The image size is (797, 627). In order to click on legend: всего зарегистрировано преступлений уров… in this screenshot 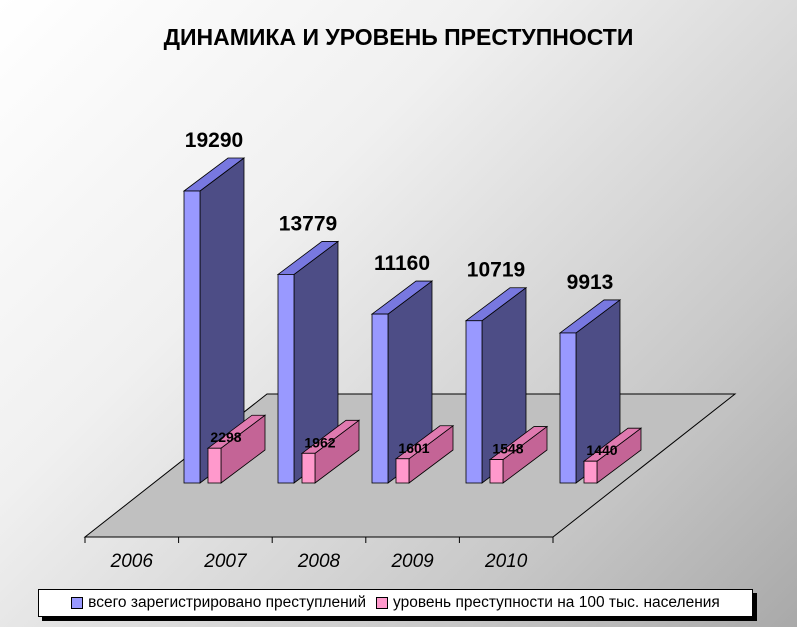, I will do `click(395, 603)`.